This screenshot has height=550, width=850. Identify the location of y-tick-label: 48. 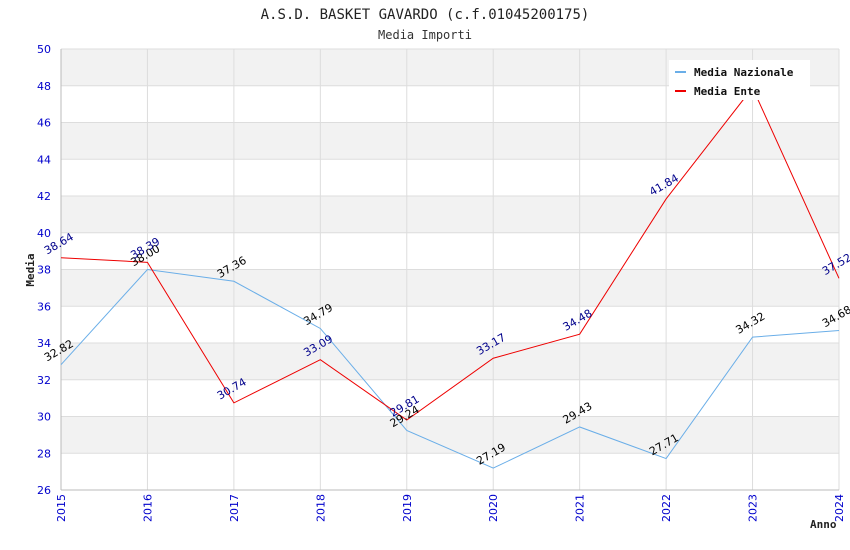
(44, 86).